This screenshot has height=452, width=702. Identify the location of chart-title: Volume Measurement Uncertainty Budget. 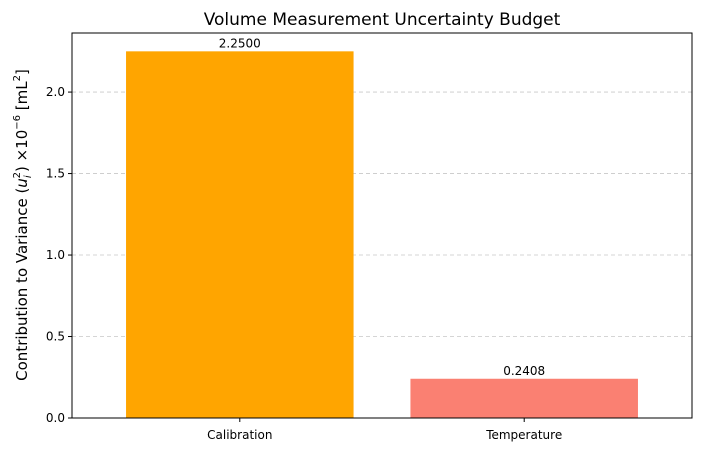
(382, 20).